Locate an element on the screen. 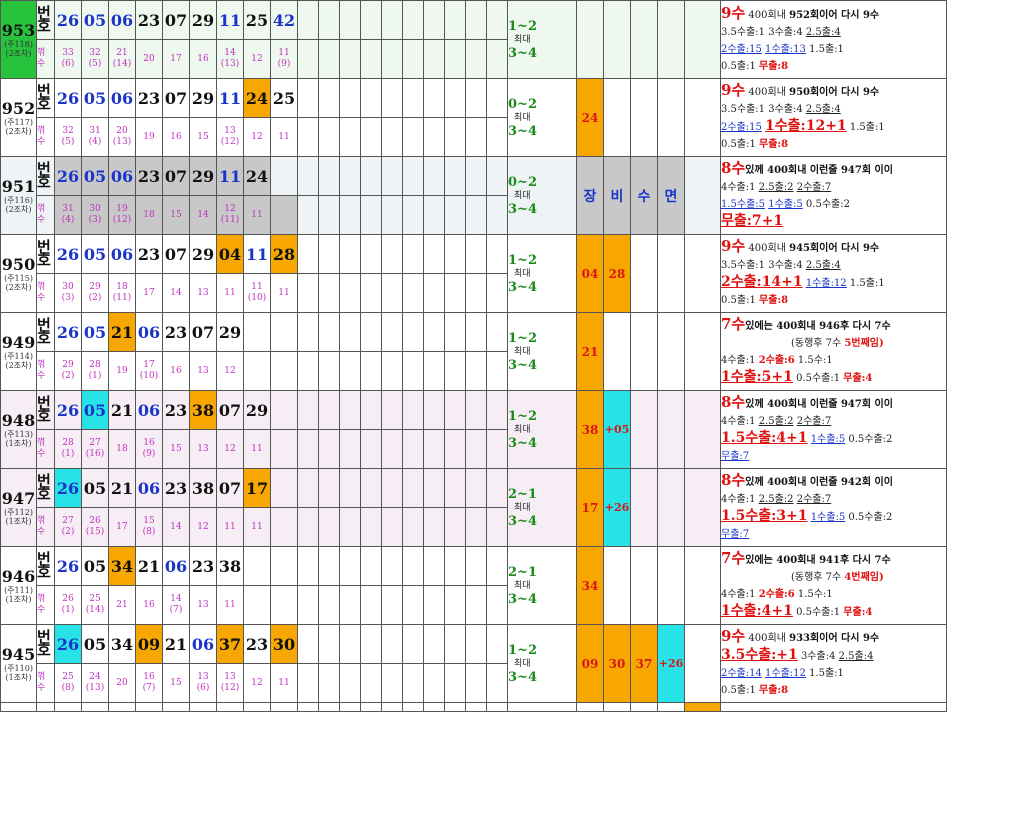 This screenshot has height=837, width=1020. highlight-cell: 09 is located at coordinates (590, 663).